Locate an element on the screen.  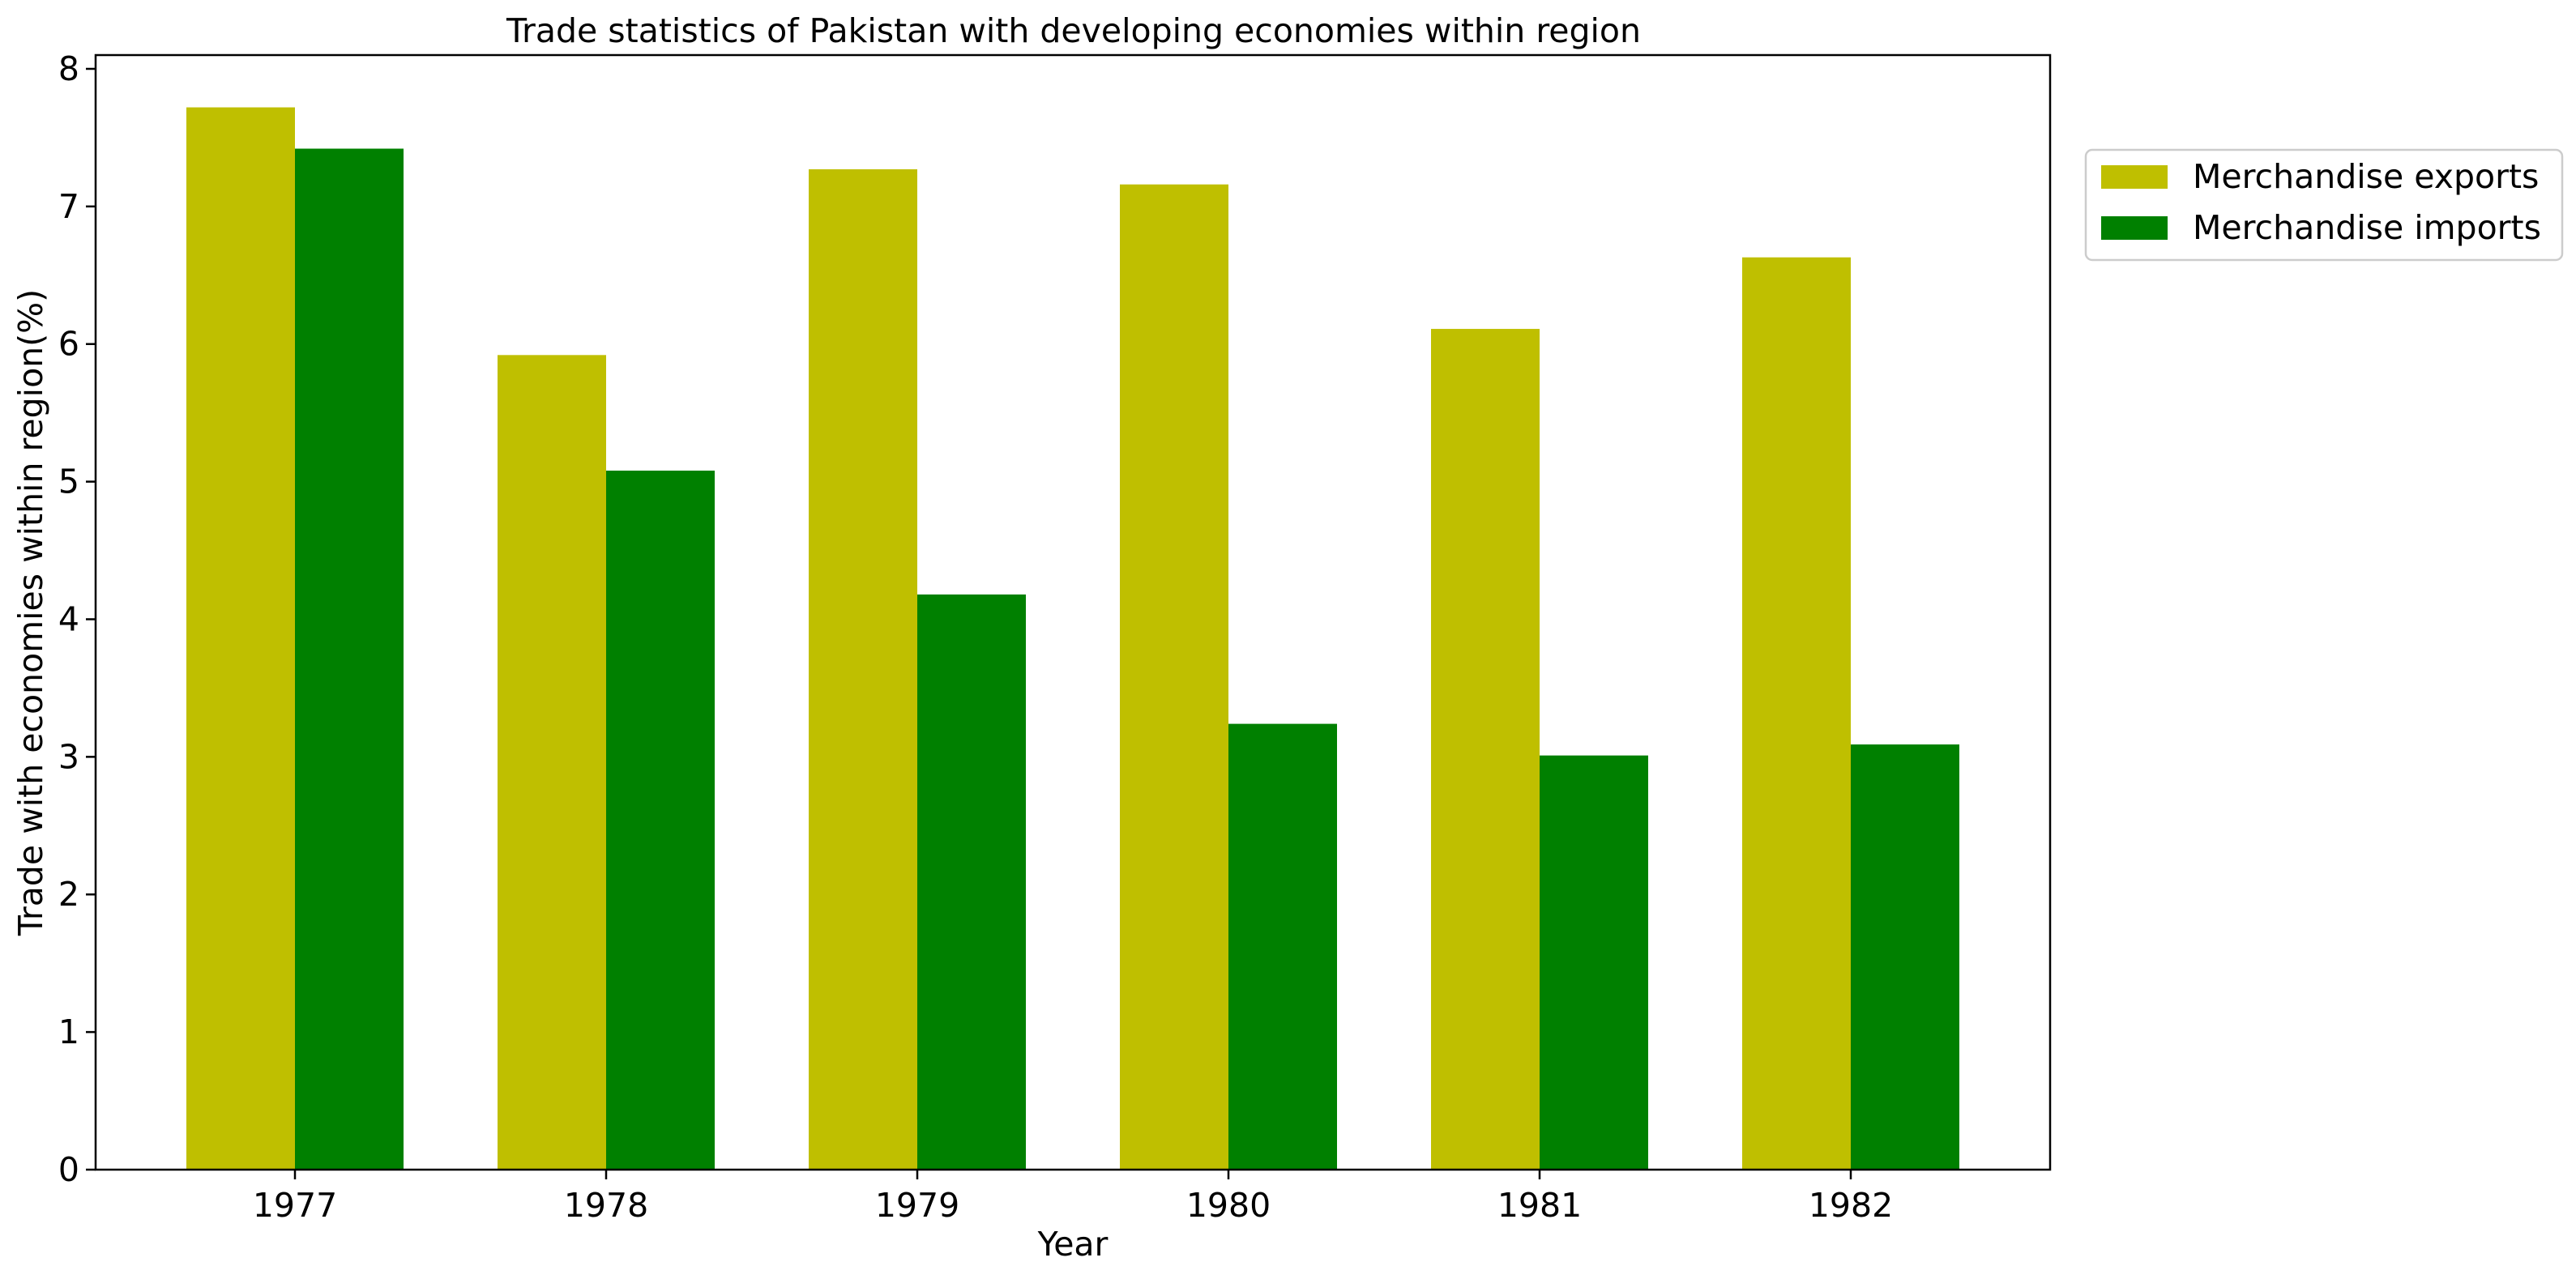
bar-imports-1978 is located at coordinates (660, 820).